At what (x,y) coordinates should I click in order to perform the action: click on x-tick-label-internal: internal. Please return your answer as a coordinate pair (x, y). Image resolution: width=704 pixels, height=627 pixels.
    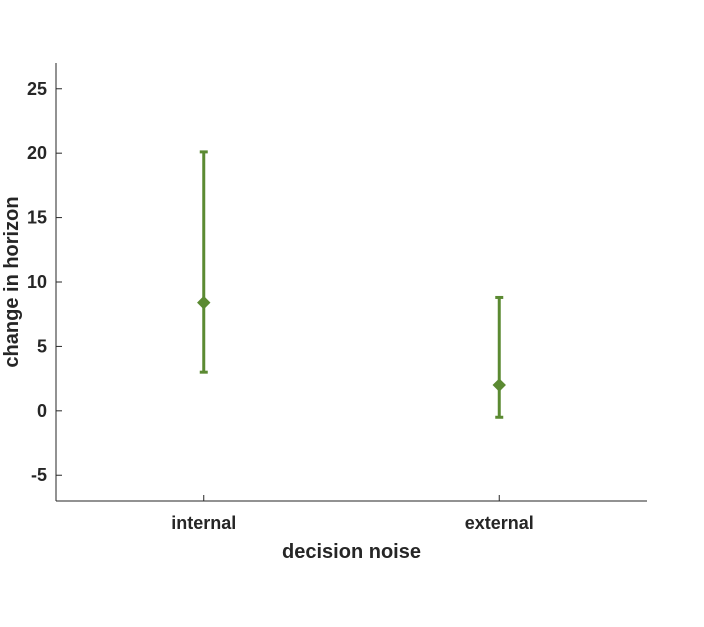
    Looking at the image, I should click on (203, 523).